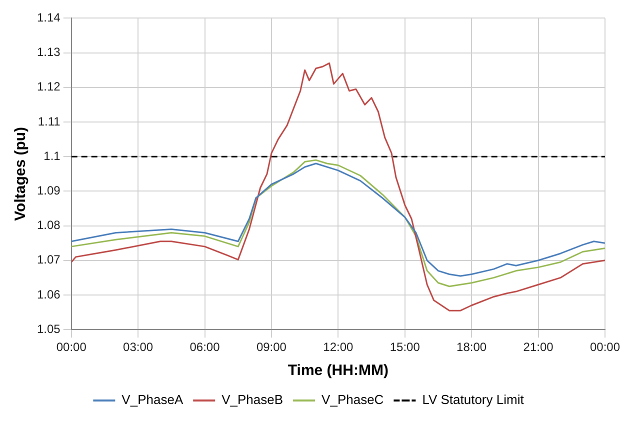 Image resolution: width=631 pixels, height=425 pixels. I want to click on x-tick-label: 03:00, so click(138, 347).